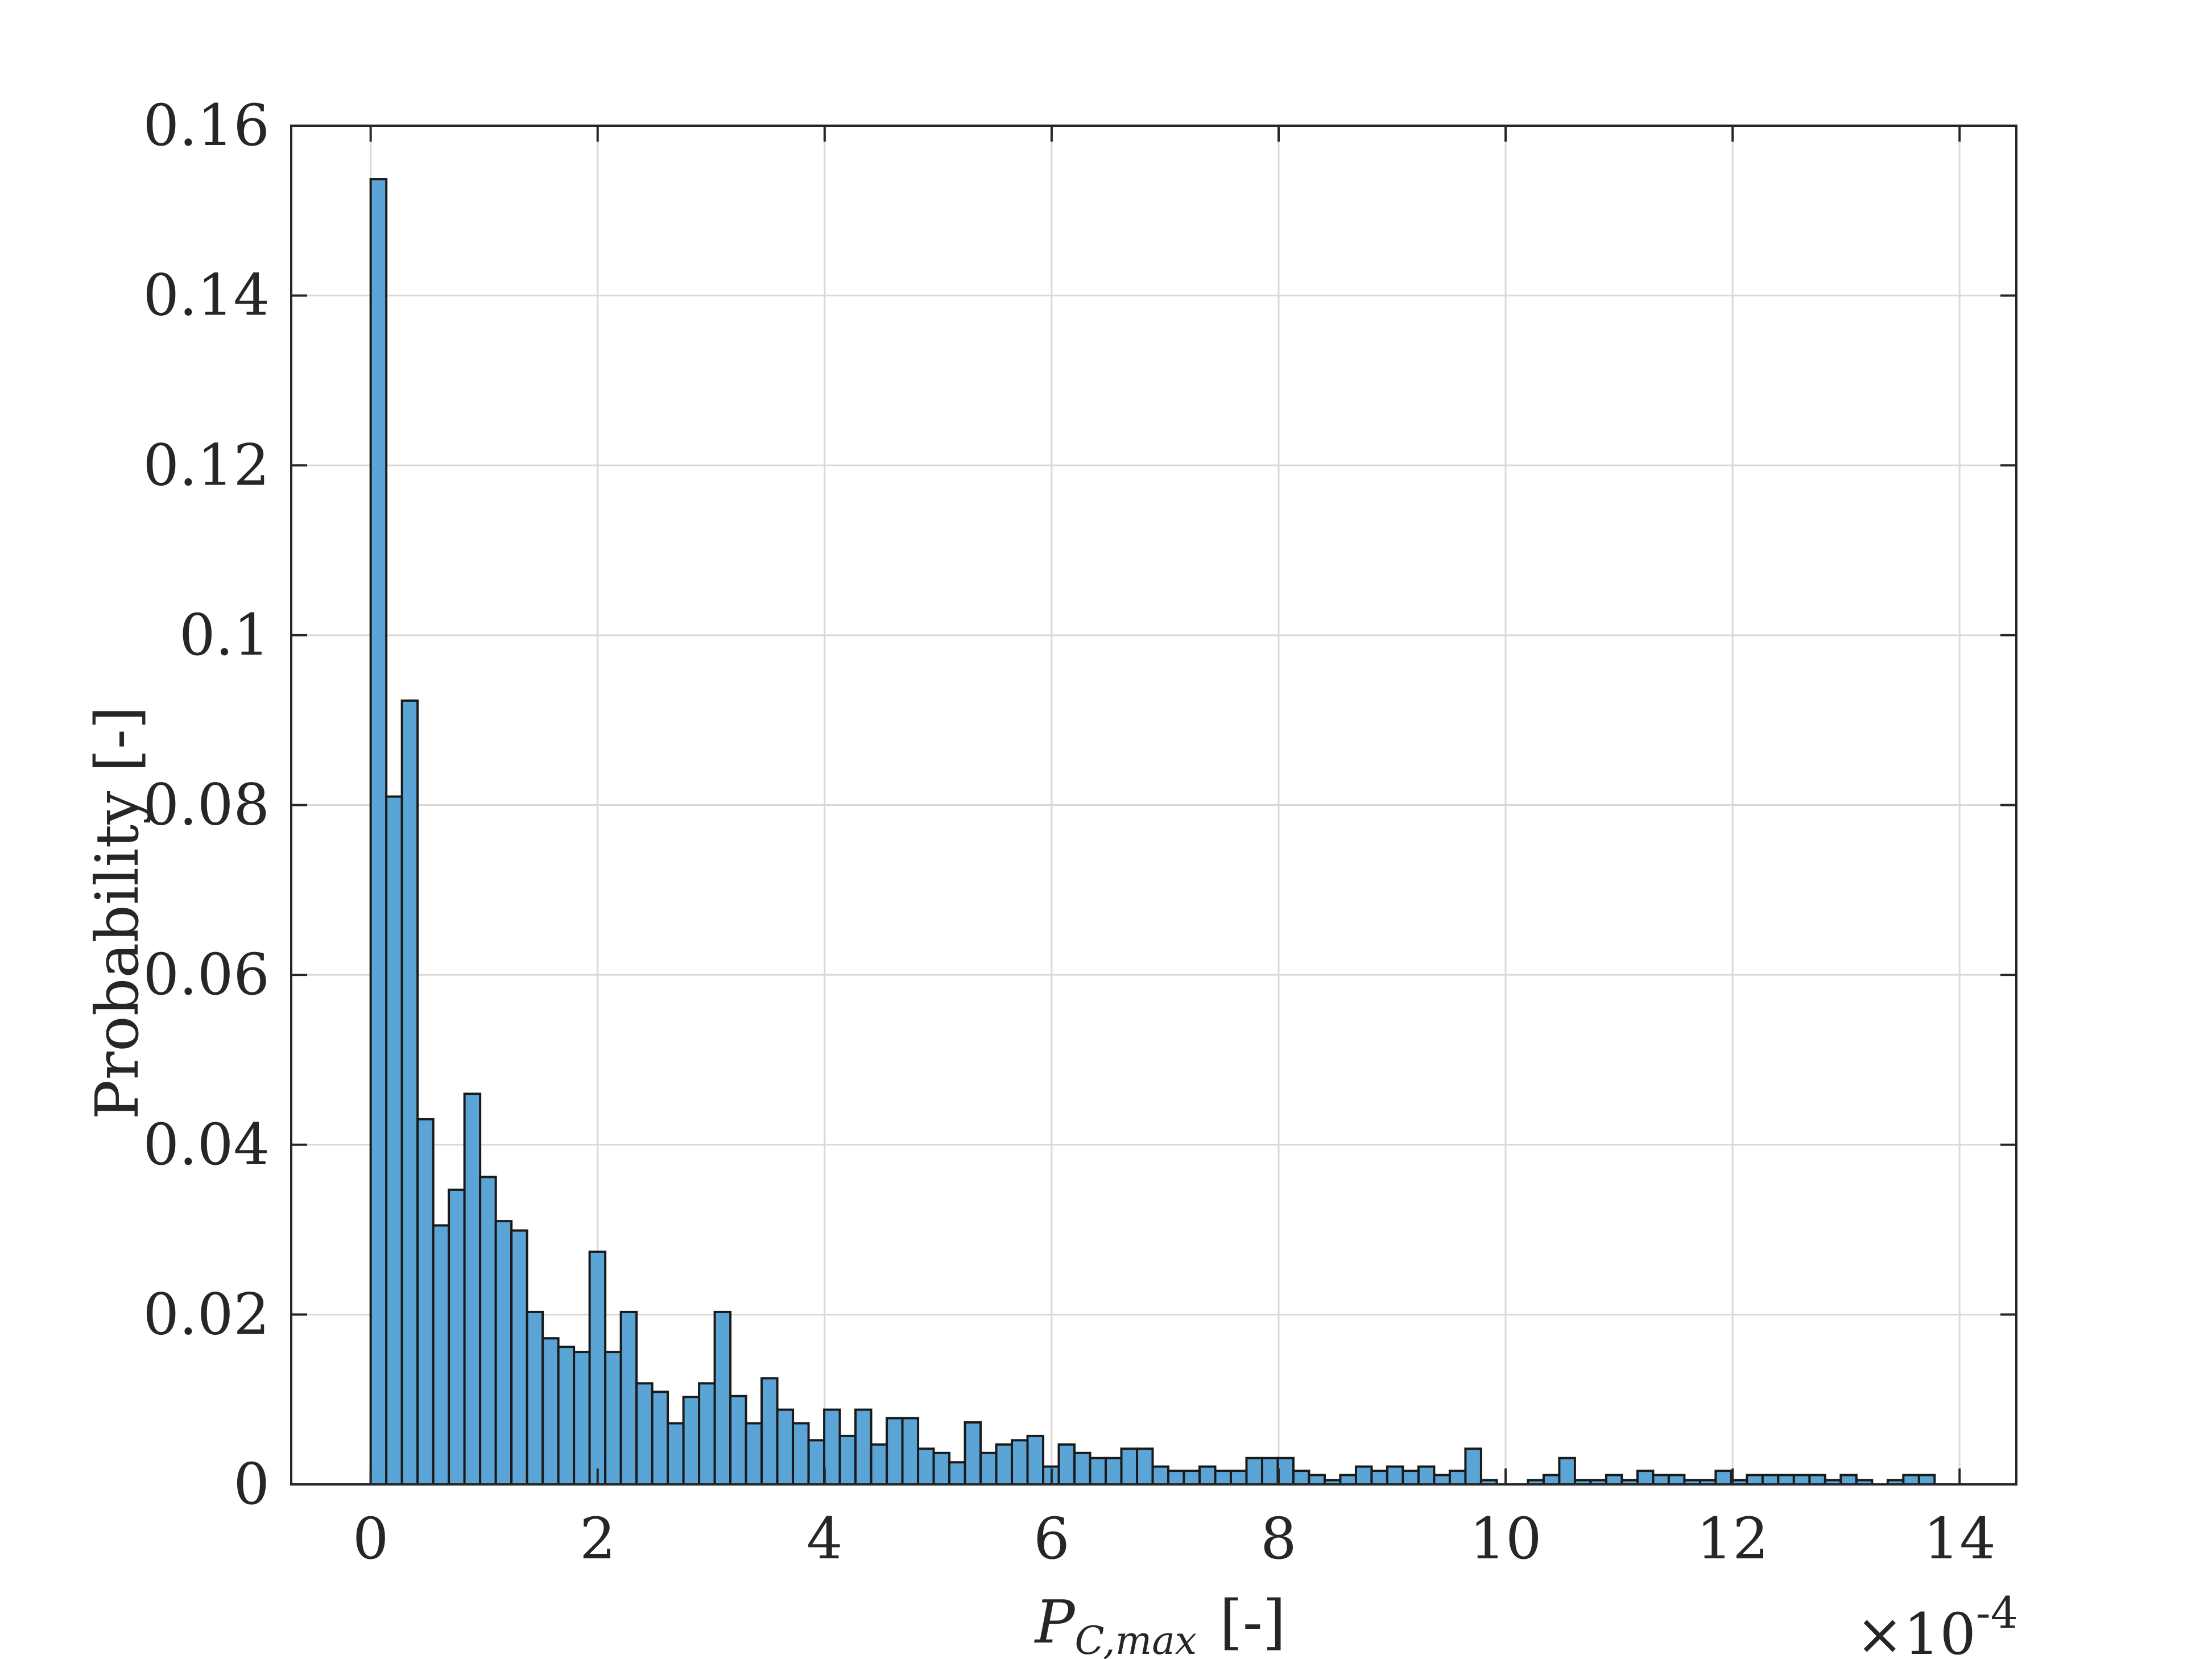 Image resolution: width=2212 pixels, height=1659 pixels. Describe the element at coordinates (598, 1539) in the screenshot. I see `x-tick-label: 2` at that location.